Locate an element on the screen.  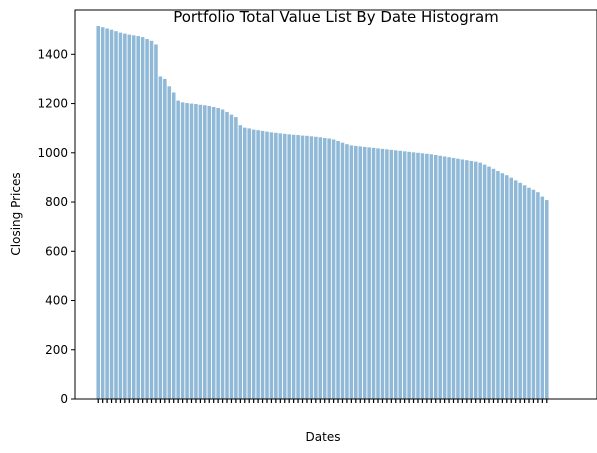
y-axis-ticks: 0 200 400 600 800 1000 1200 1400 is located at coordinates (56, 226).